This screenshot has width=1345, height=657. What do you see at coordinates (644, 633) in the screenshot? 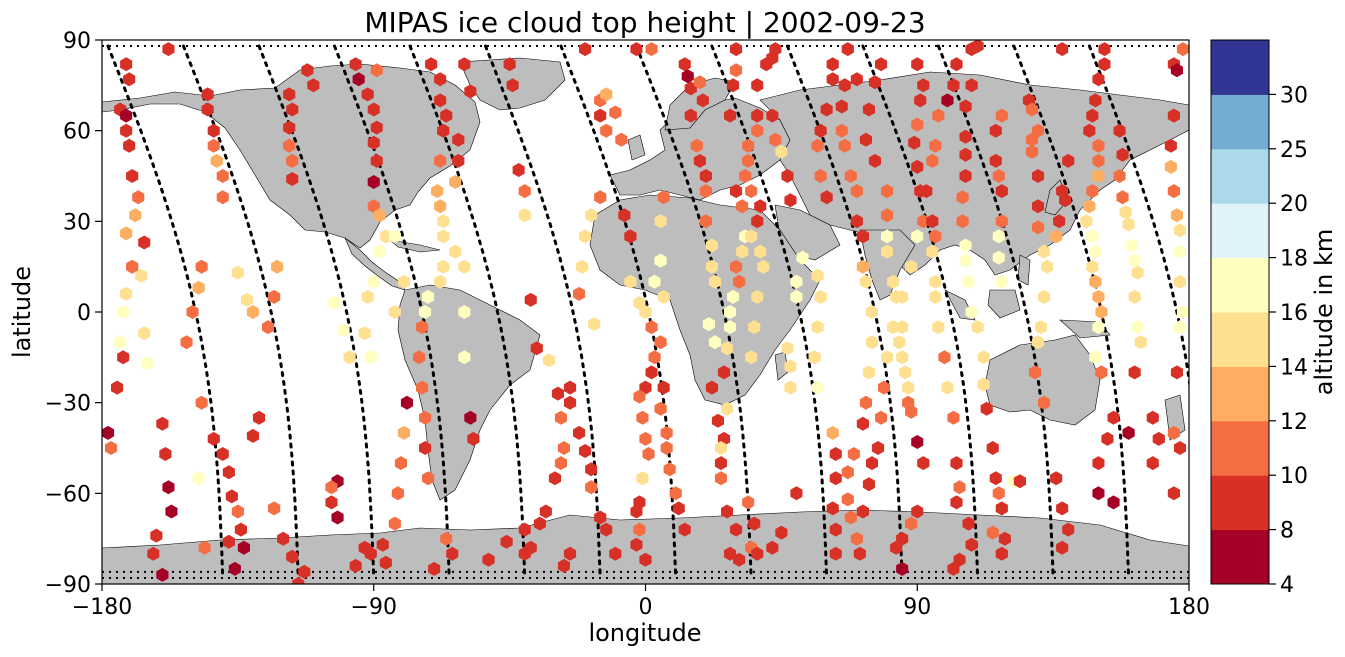
I see `x-axis-label: longitude` at bounding box center [644, 633].